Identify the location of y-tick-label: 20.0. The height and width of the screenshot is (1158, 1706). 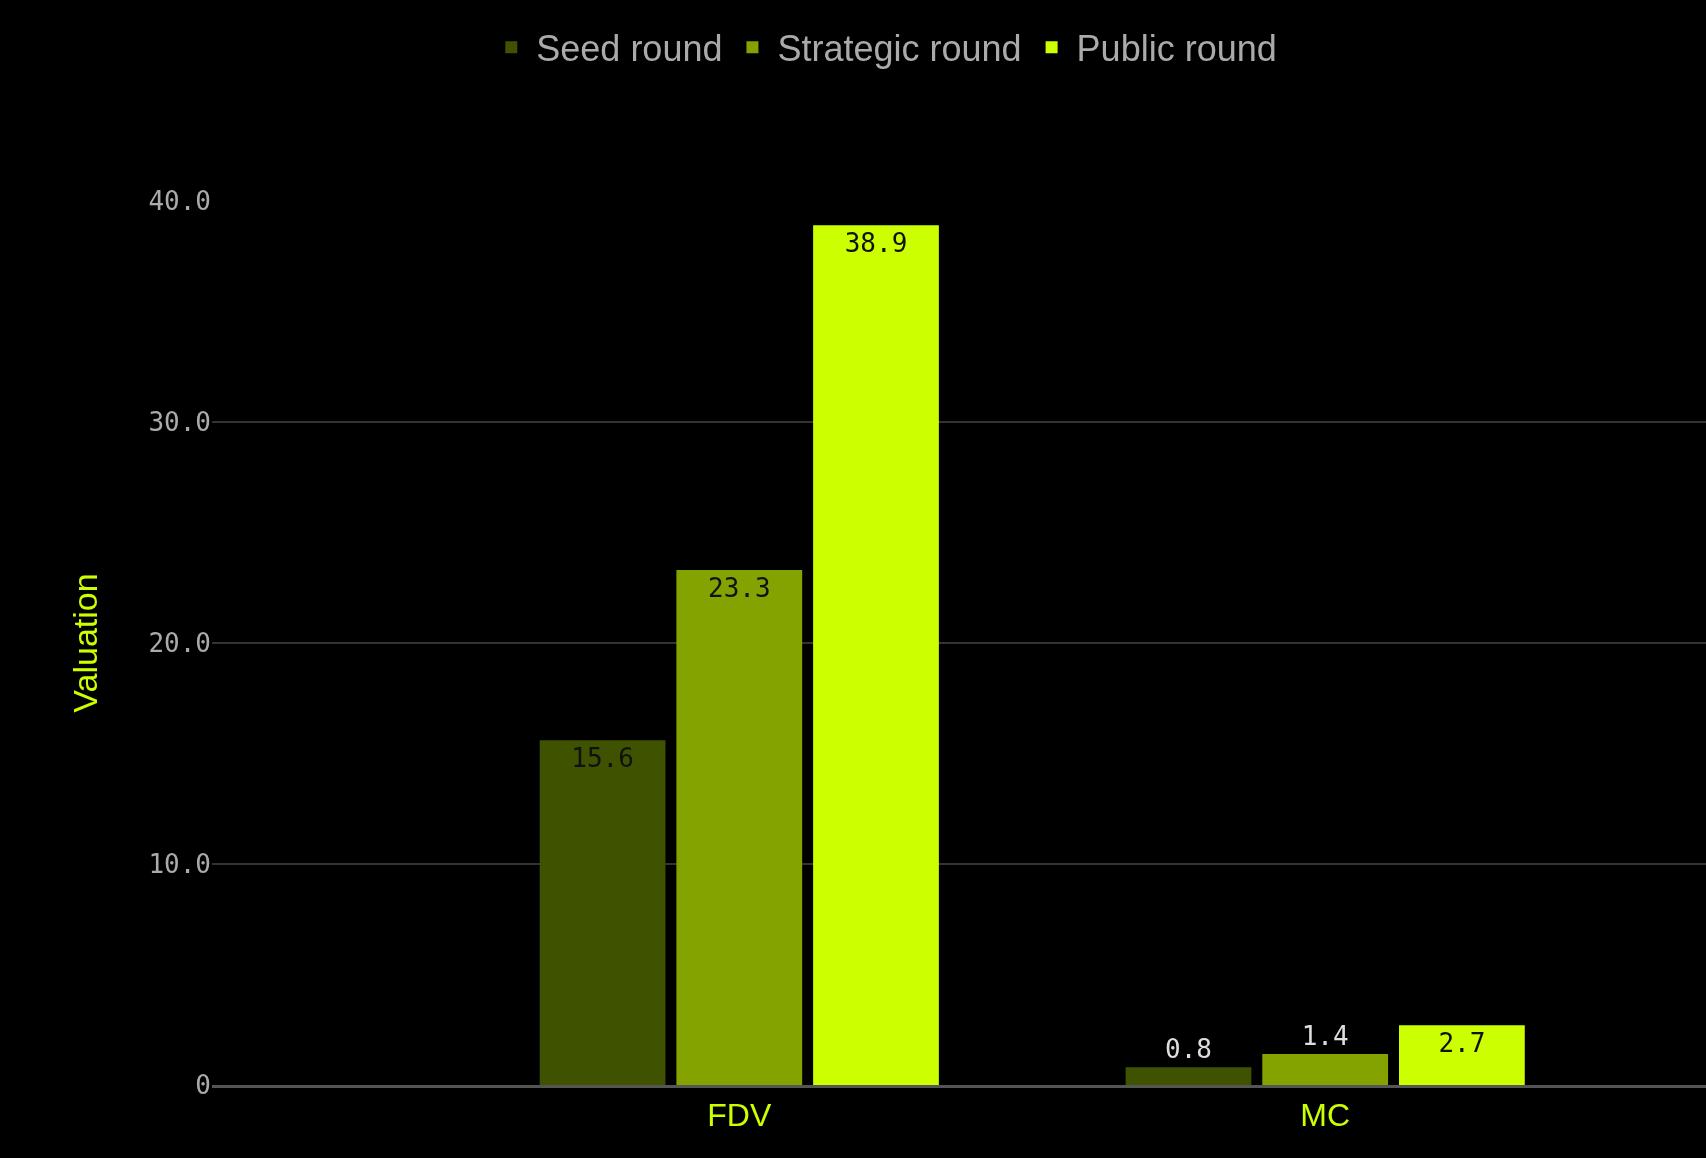
(179, 643).